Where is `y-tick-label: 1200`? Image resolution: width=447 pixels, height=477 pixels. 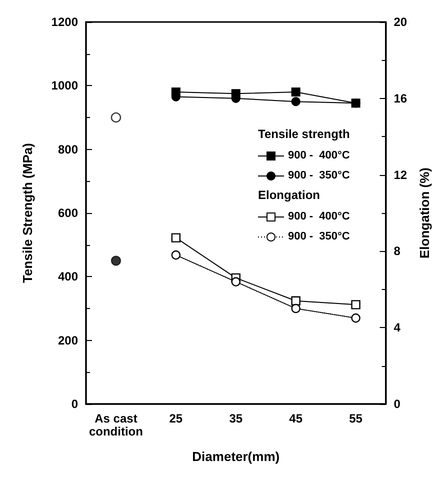 y-tick-label: 1200 is located at coordinates (64, 22).